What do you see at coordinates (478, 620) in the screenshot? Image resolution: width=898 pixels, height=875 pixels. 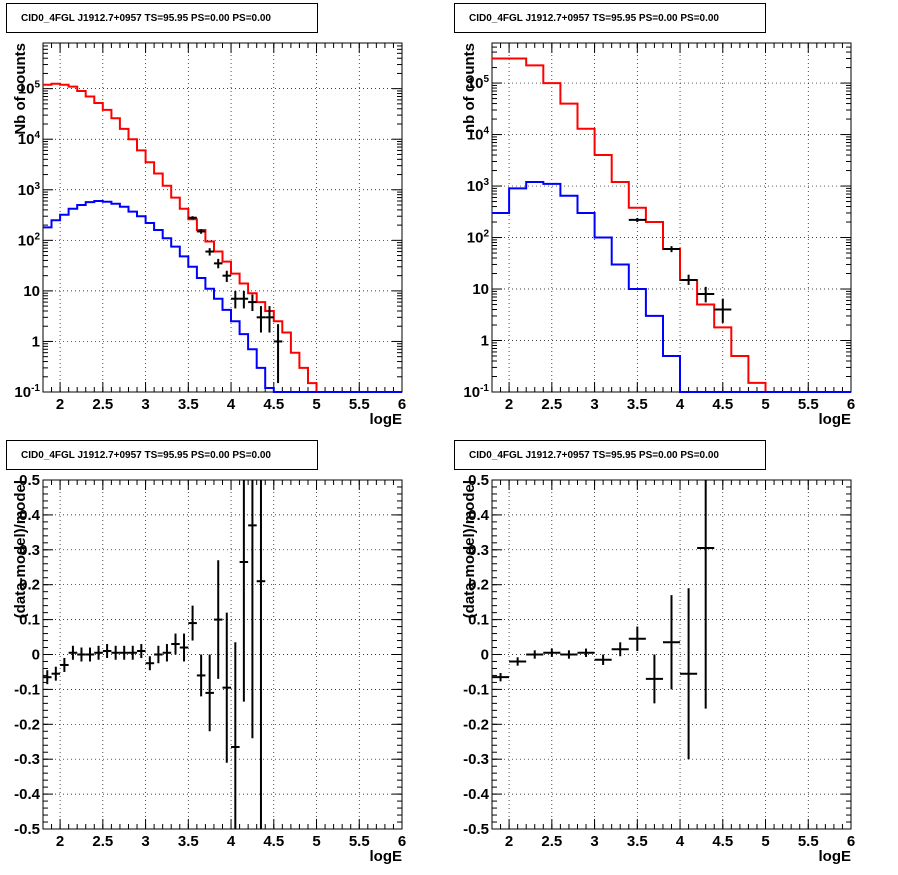 I see `y-tick-label: 0.1` at bounding box center [478, 620].